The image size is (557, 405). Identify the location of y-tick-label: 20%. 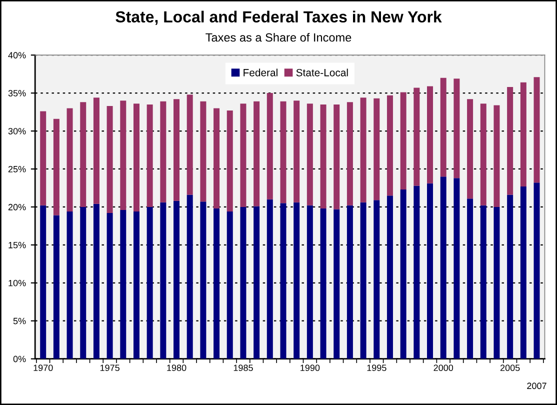
(17, 207).